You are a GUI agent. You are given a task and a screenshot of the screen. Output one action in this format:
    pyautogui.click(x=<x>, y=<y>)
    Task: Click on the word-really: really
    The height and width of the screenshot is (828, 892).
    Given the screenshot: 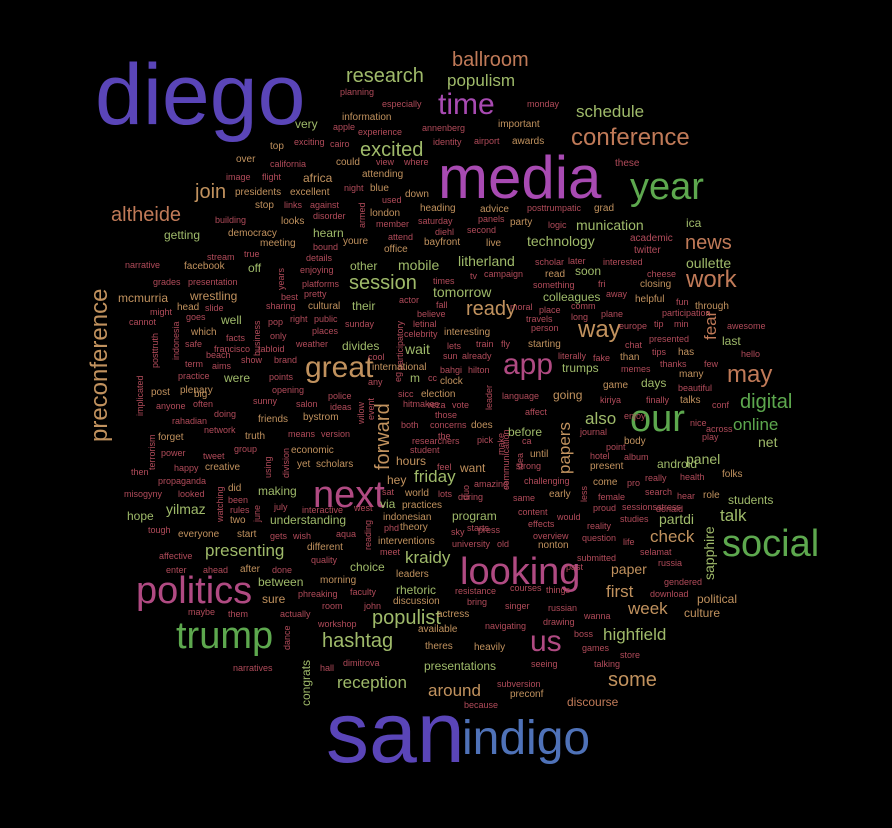 What is the action you would take?
    pyautogui.click(x=656, y=478)
    